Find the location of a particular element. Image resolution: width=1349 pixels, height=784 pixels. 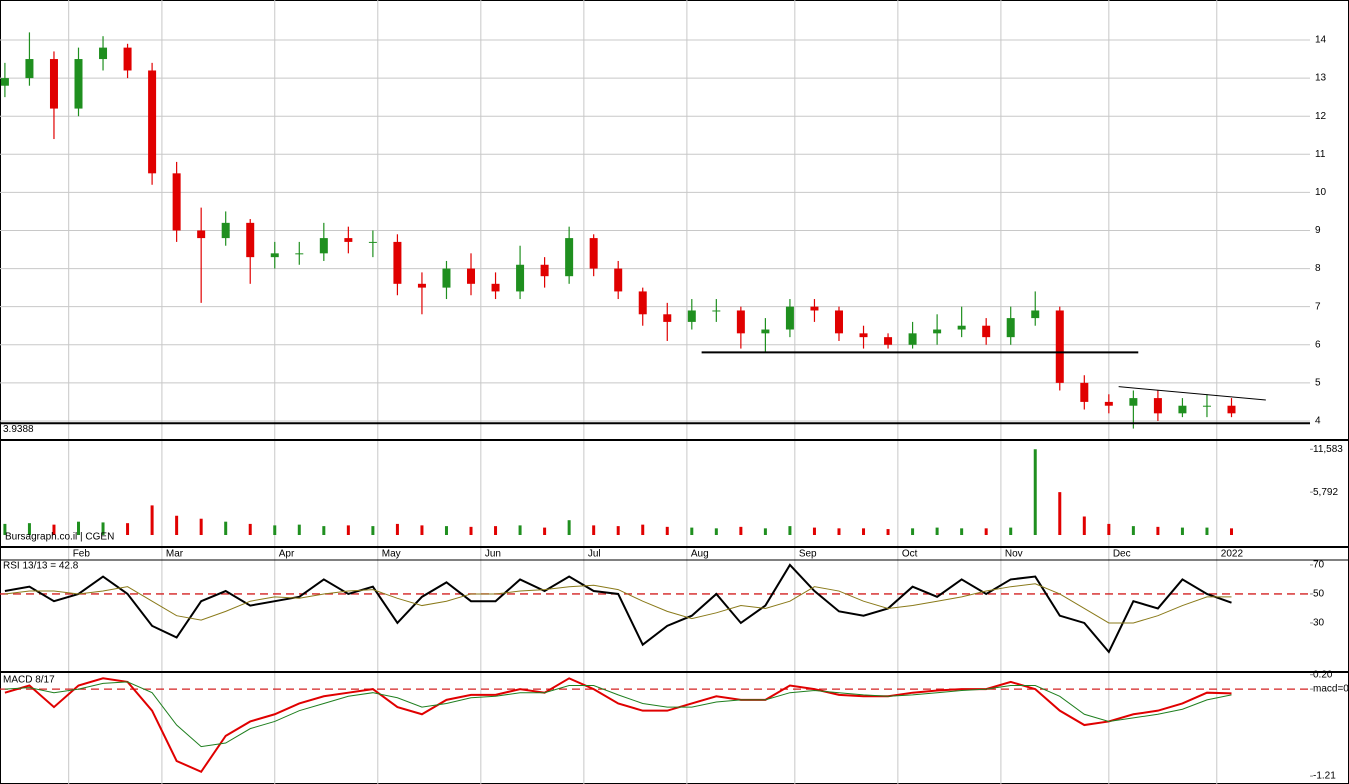

x-tick-label: Apr is located at coordinates (287, 554).